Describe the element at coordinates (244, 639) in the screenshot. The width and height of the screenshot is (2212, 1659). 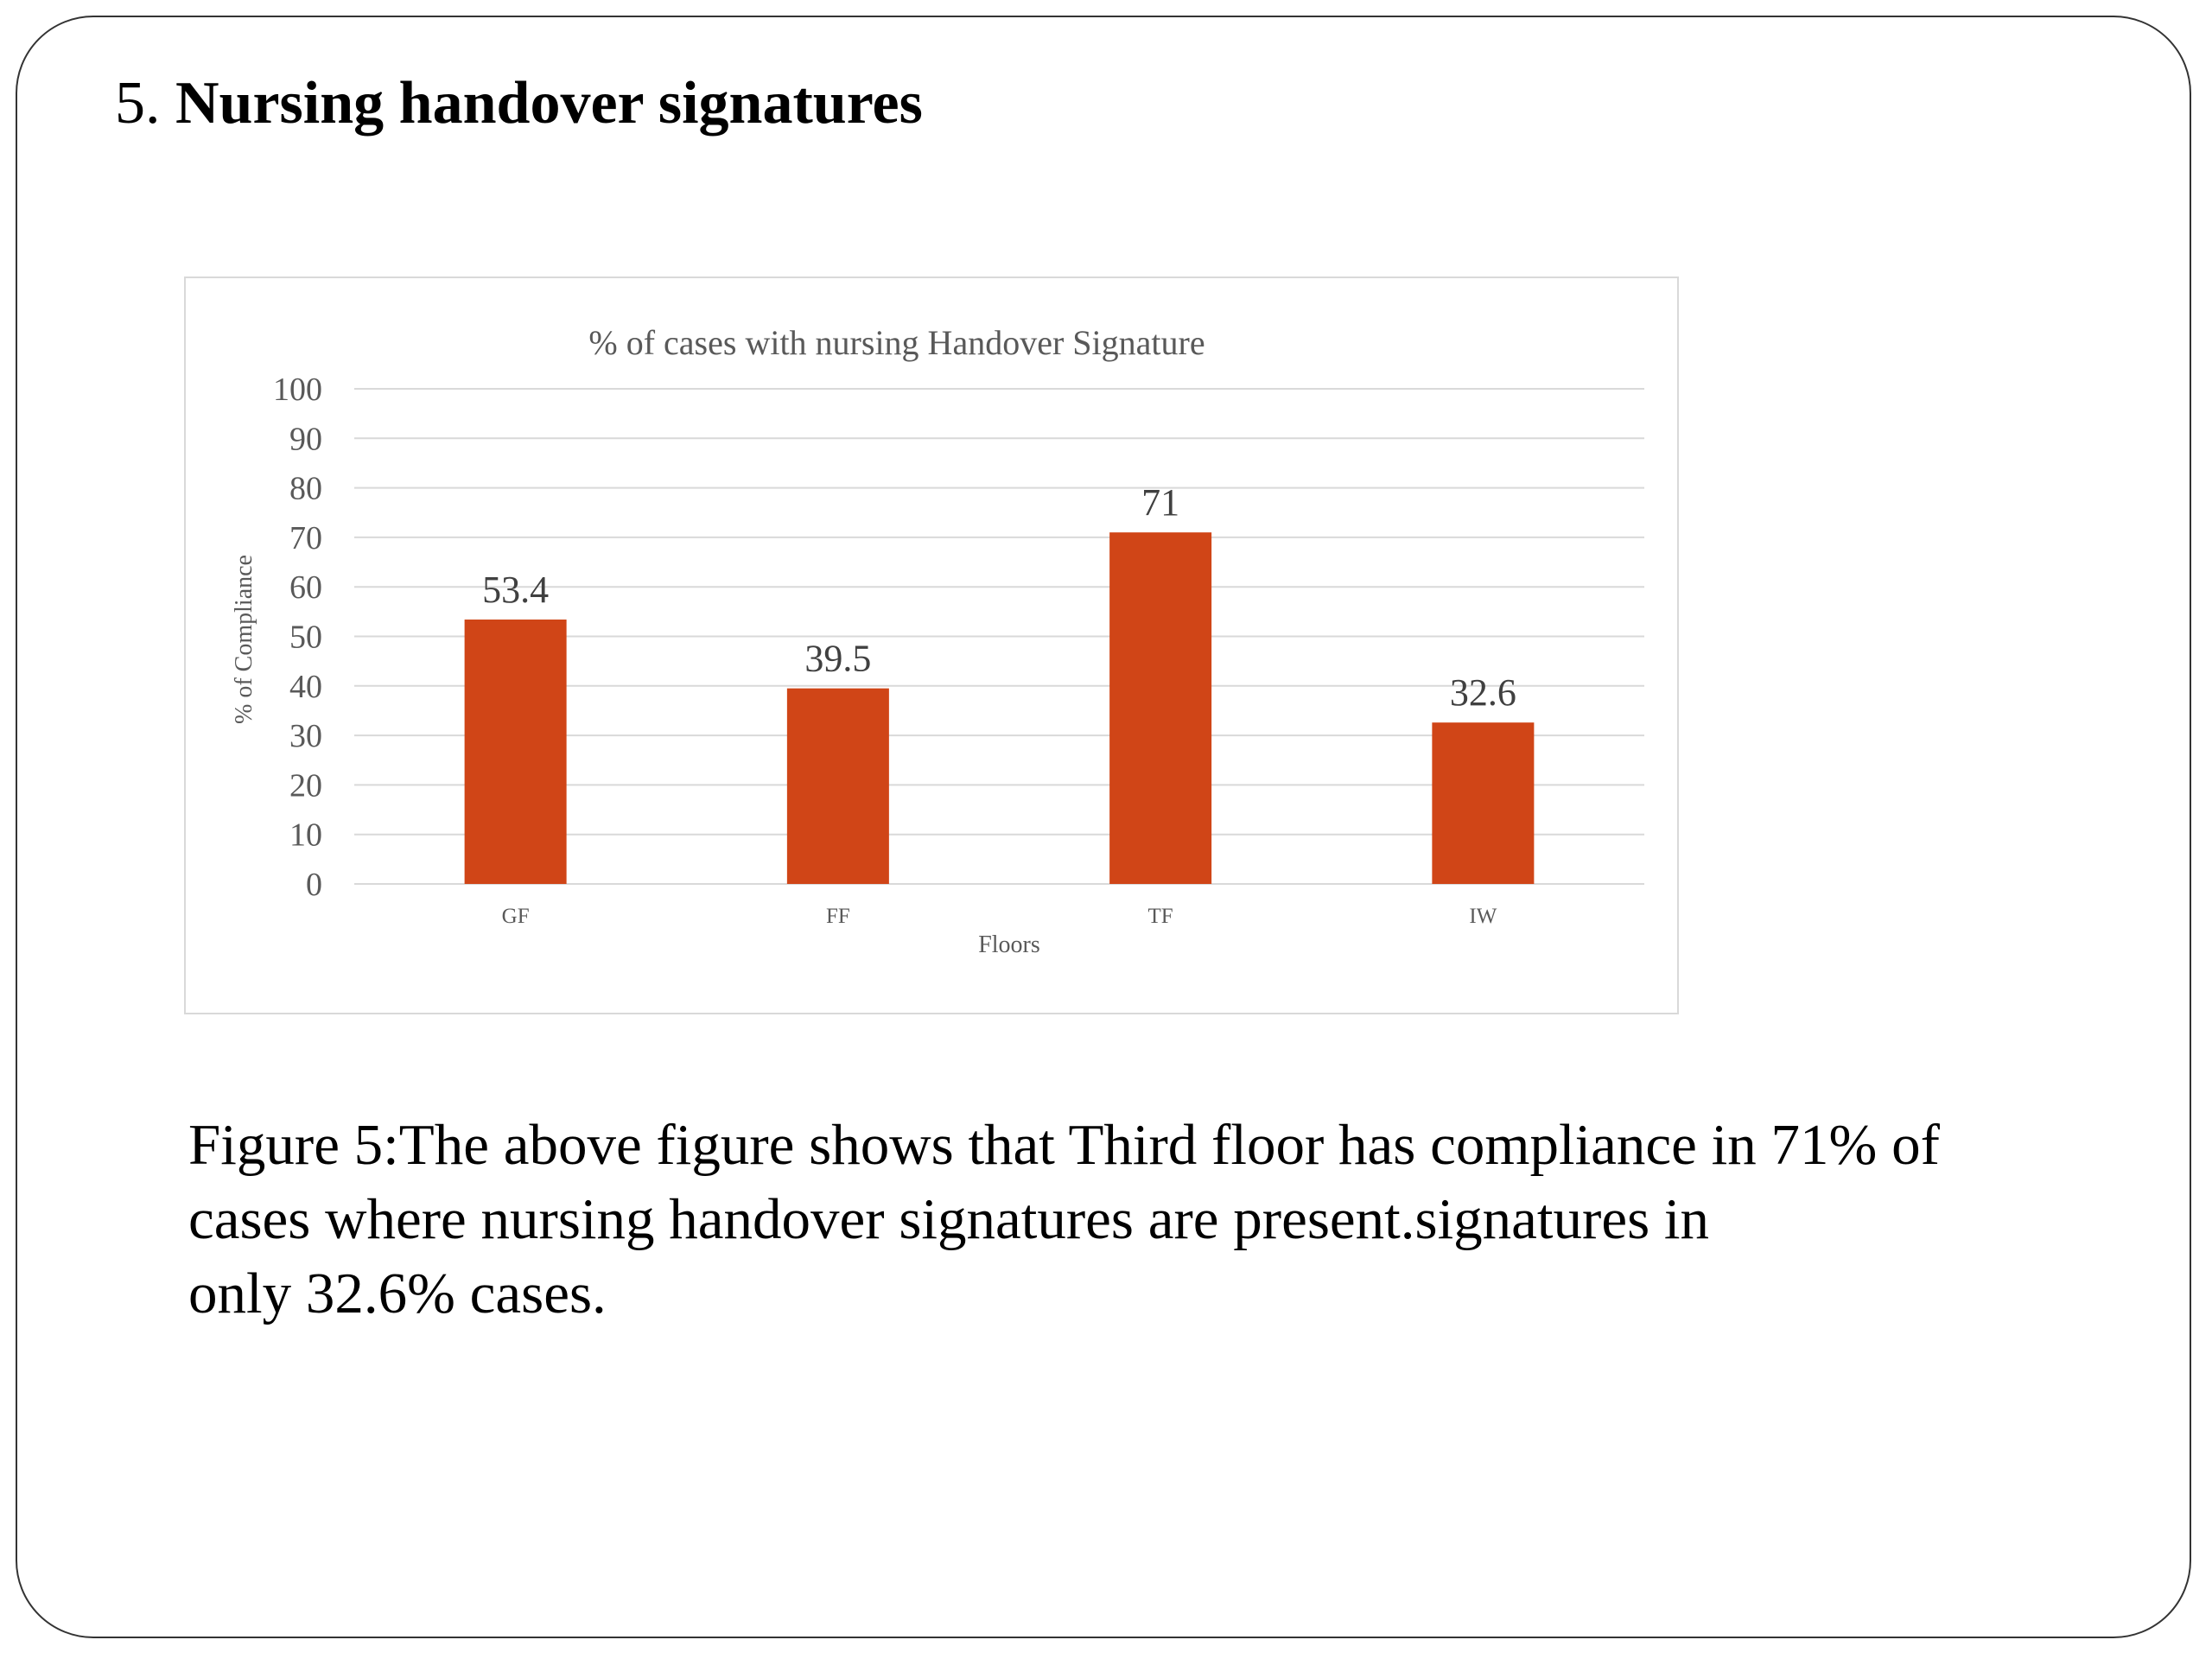
I see `y-axis-title: % of Compliance` at that location.